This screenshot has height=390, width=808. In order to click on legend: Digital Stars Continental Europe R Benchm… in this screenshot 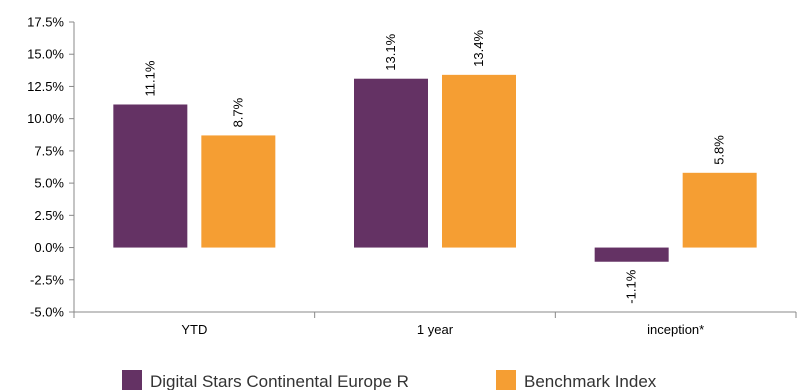, I will do `click(389, 380)`.